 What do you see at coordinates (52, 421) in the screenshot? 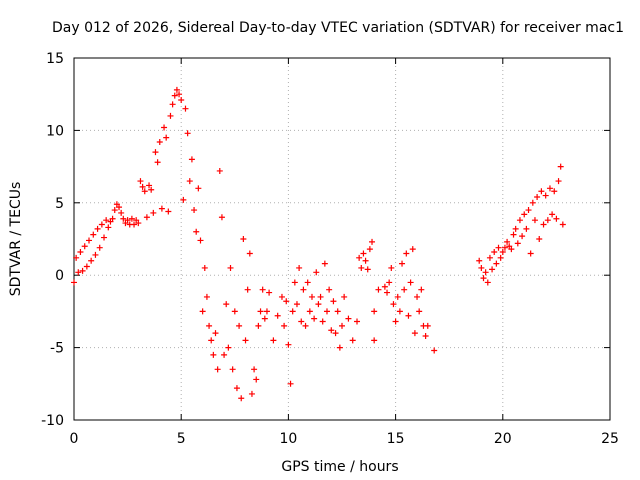
I see `y-tick-label: -10` at bounding box center [52, 421].